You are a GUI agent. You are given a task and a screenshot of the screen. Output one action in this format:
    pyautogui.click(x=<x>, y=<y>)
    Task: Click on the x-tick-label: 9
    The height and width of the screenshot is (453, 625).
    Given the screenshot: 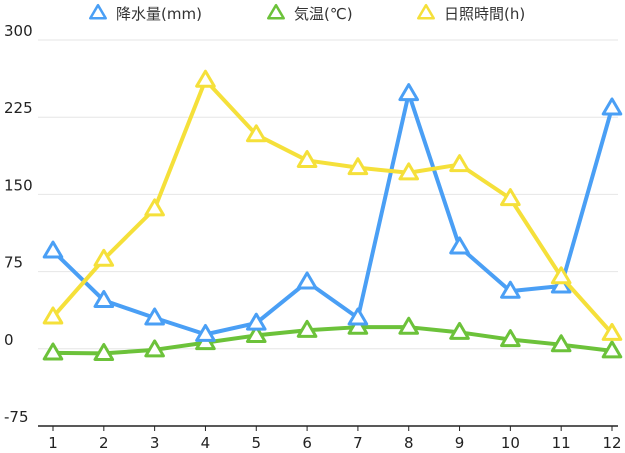 What is the action you would take?
    pyautogui.click(x=460, y=443)
    